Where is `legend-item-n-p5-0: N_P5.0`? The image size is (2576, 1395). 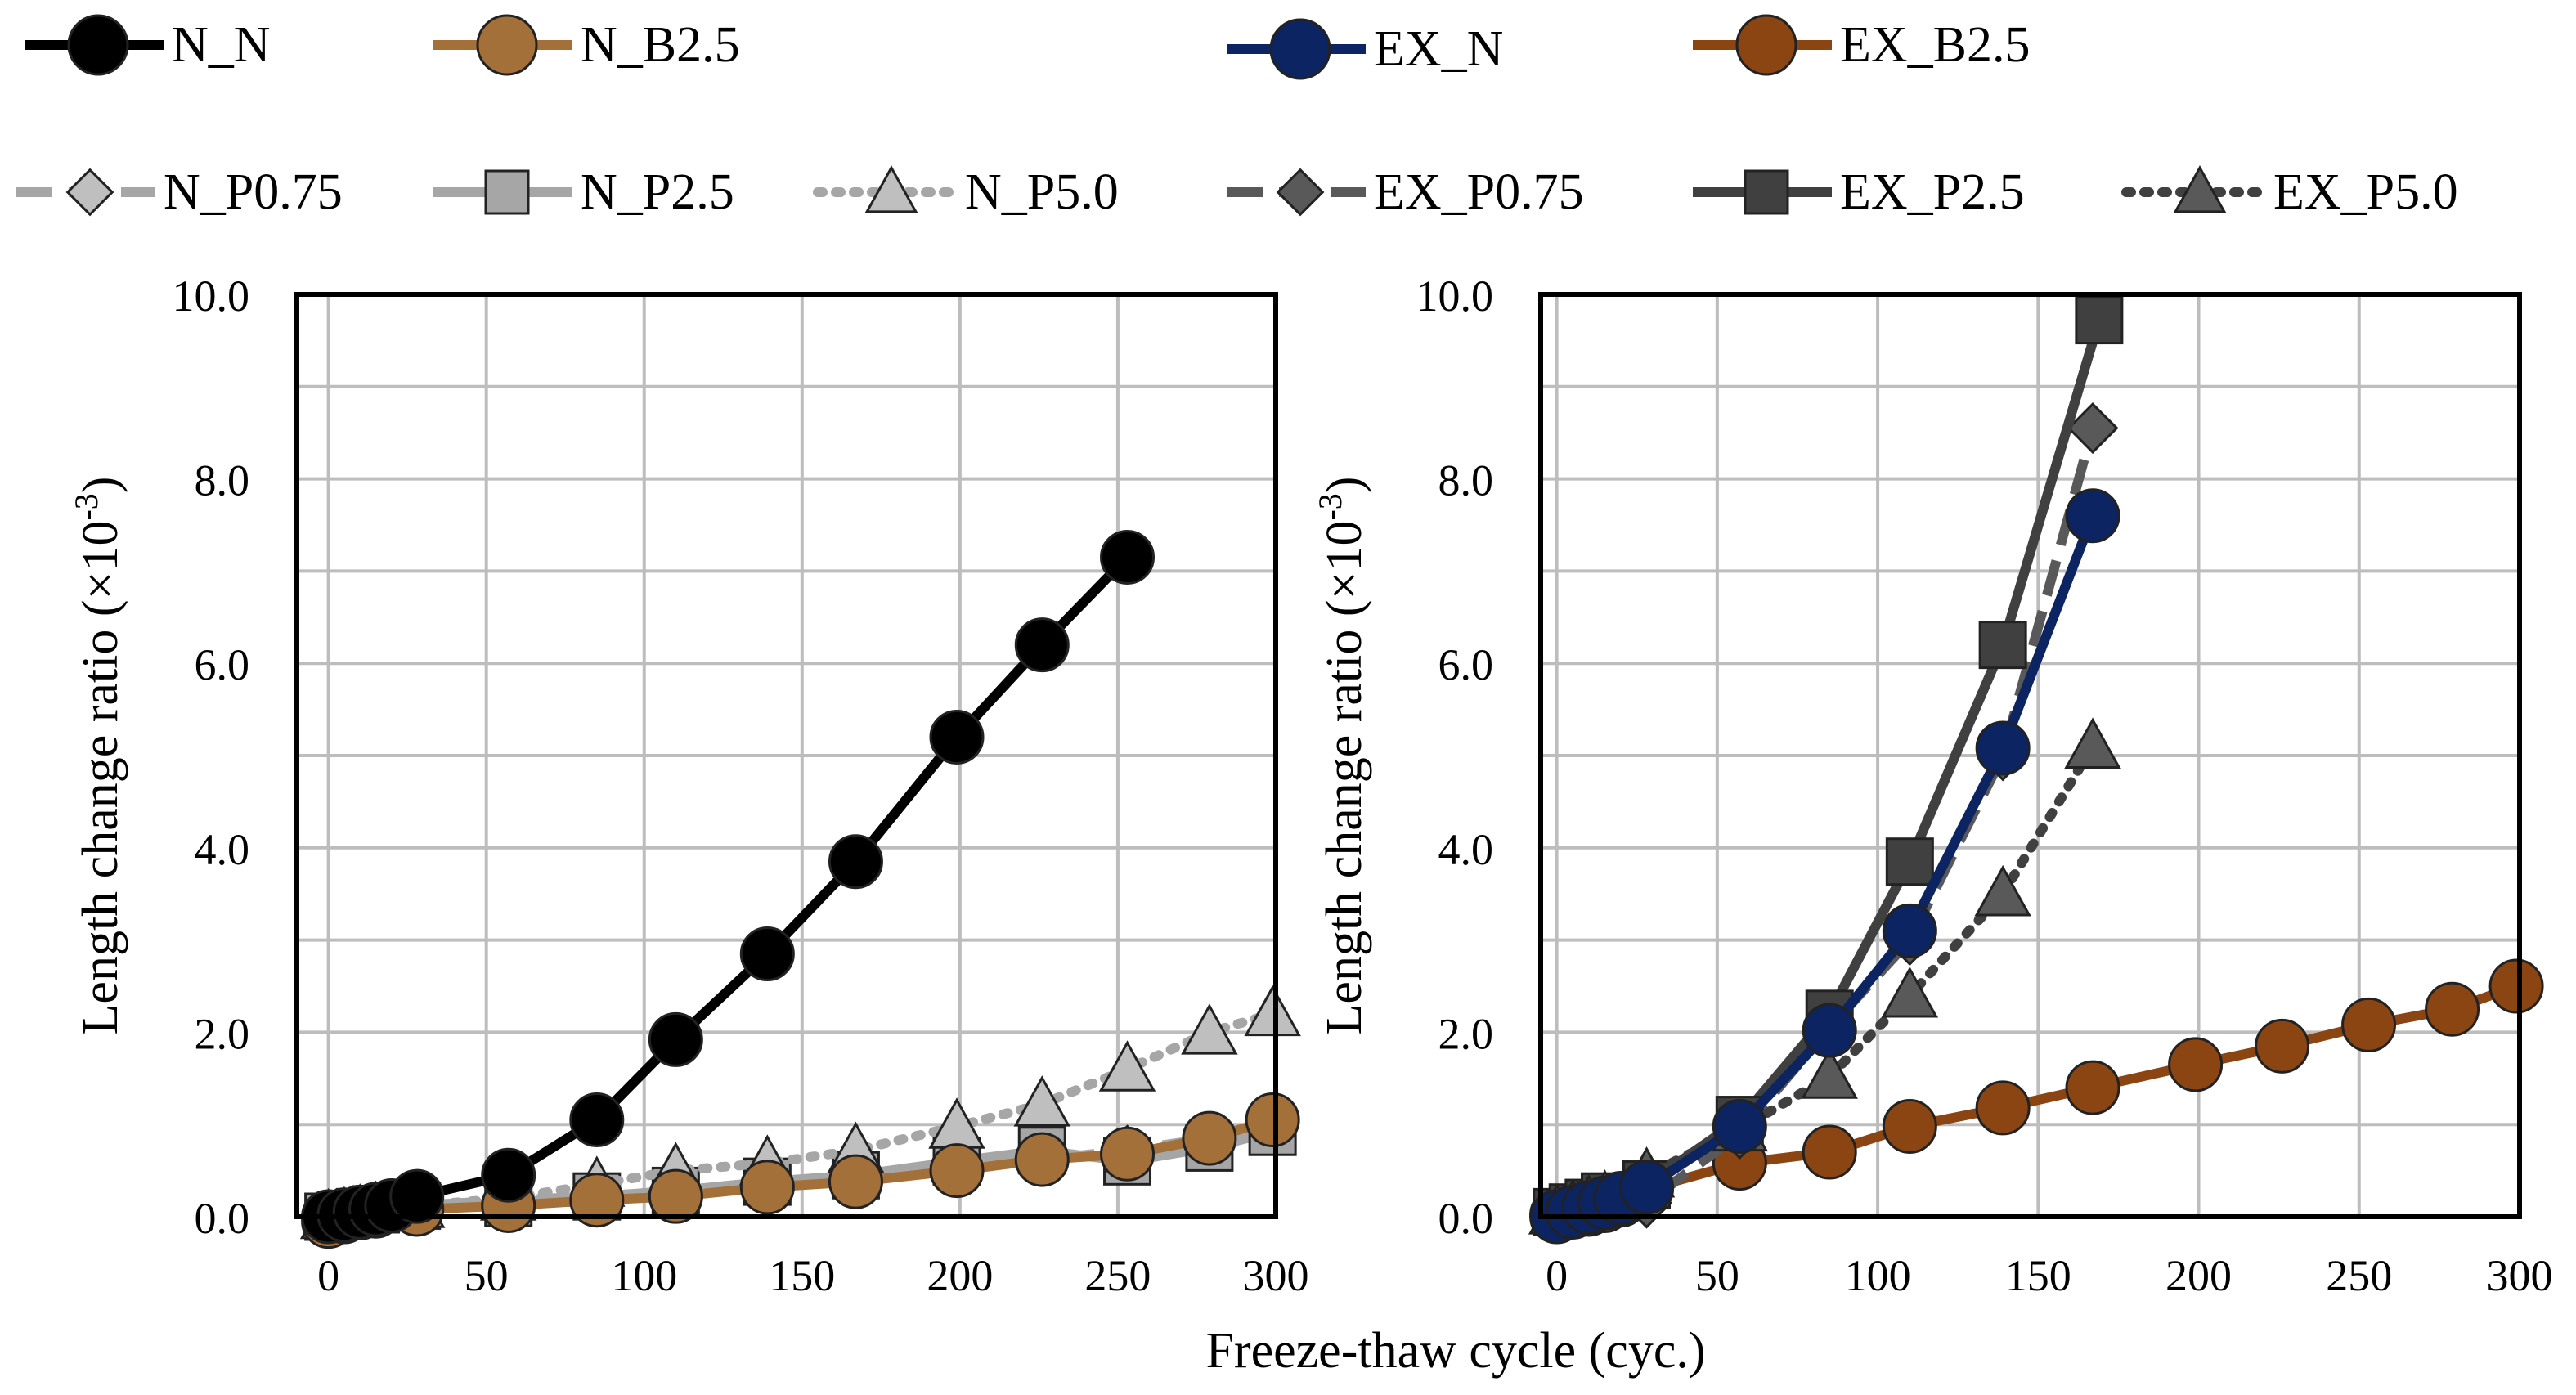
legend-item-n-p5-0: N_P5.0 is located at coordinates (966, 192).